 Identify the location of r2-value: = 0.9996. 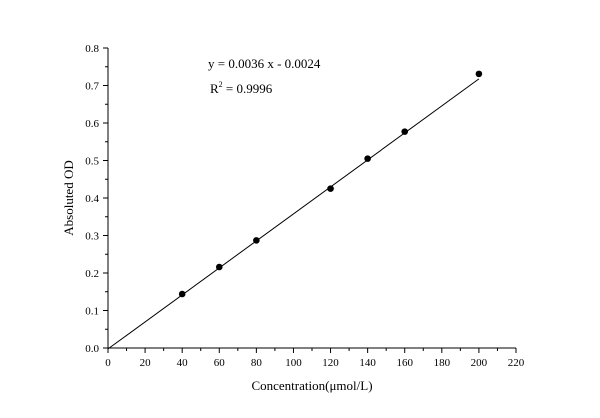
(248, 88).